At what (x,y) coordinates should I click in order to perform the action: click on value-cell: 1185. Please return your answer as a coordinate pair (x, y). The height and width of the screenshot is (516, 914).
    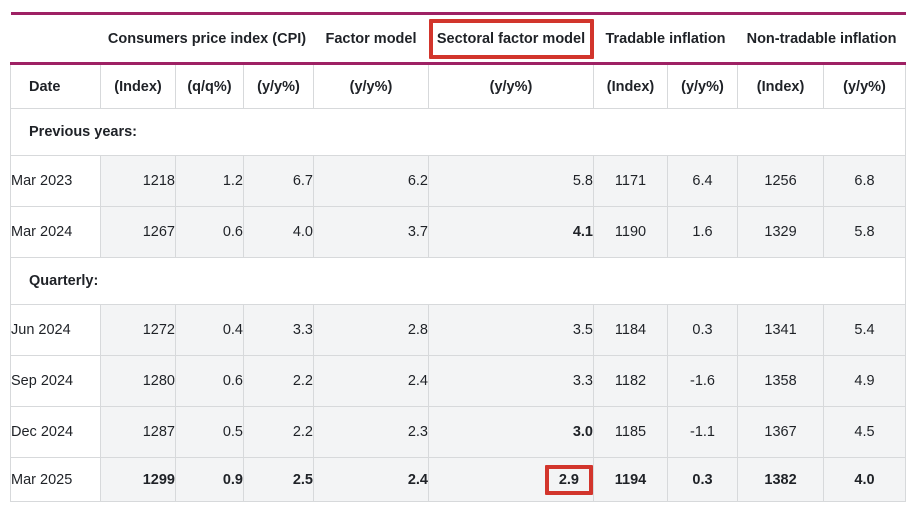
    Looking at the image, I should click on (630, 432).